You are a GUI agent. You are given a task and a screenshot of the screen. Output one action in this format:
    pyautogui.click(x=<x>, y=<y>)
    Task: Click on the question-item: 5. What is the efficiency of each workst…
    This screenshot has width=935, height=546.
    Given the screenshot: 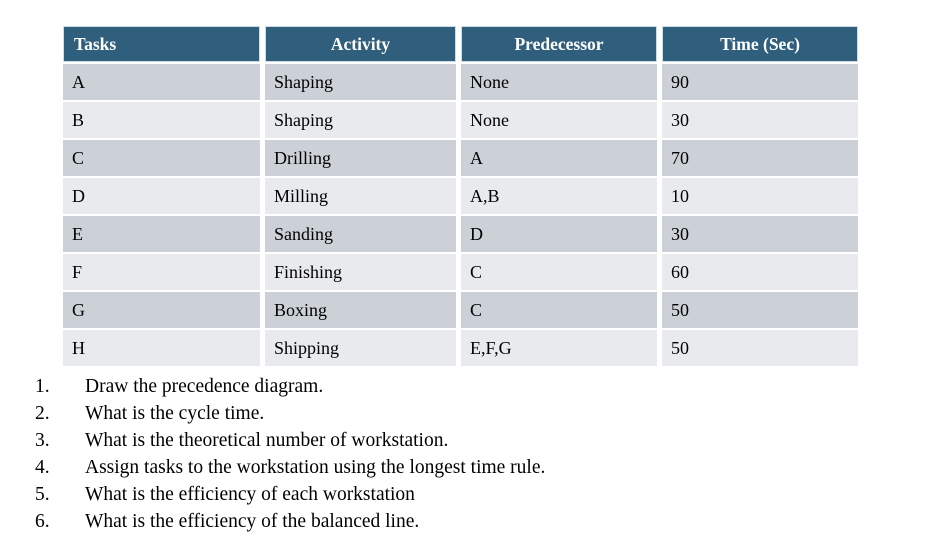 What is the action you would take?
    pyautogui.click(x=467, y=494)
    